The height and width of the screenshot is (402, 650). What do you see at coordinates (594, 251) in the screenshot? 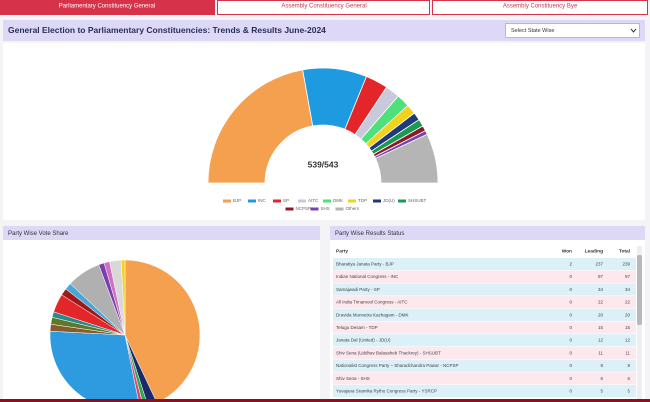
I see `column-header: Leading` at bounding box center [594, 251].